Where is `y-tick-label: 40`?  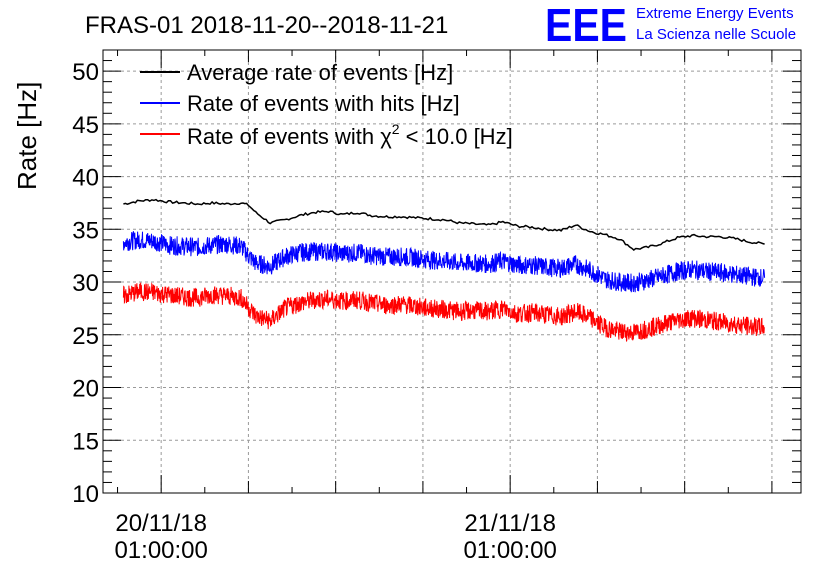 y-tick-label: 40 is located at coordinates (85, 178).